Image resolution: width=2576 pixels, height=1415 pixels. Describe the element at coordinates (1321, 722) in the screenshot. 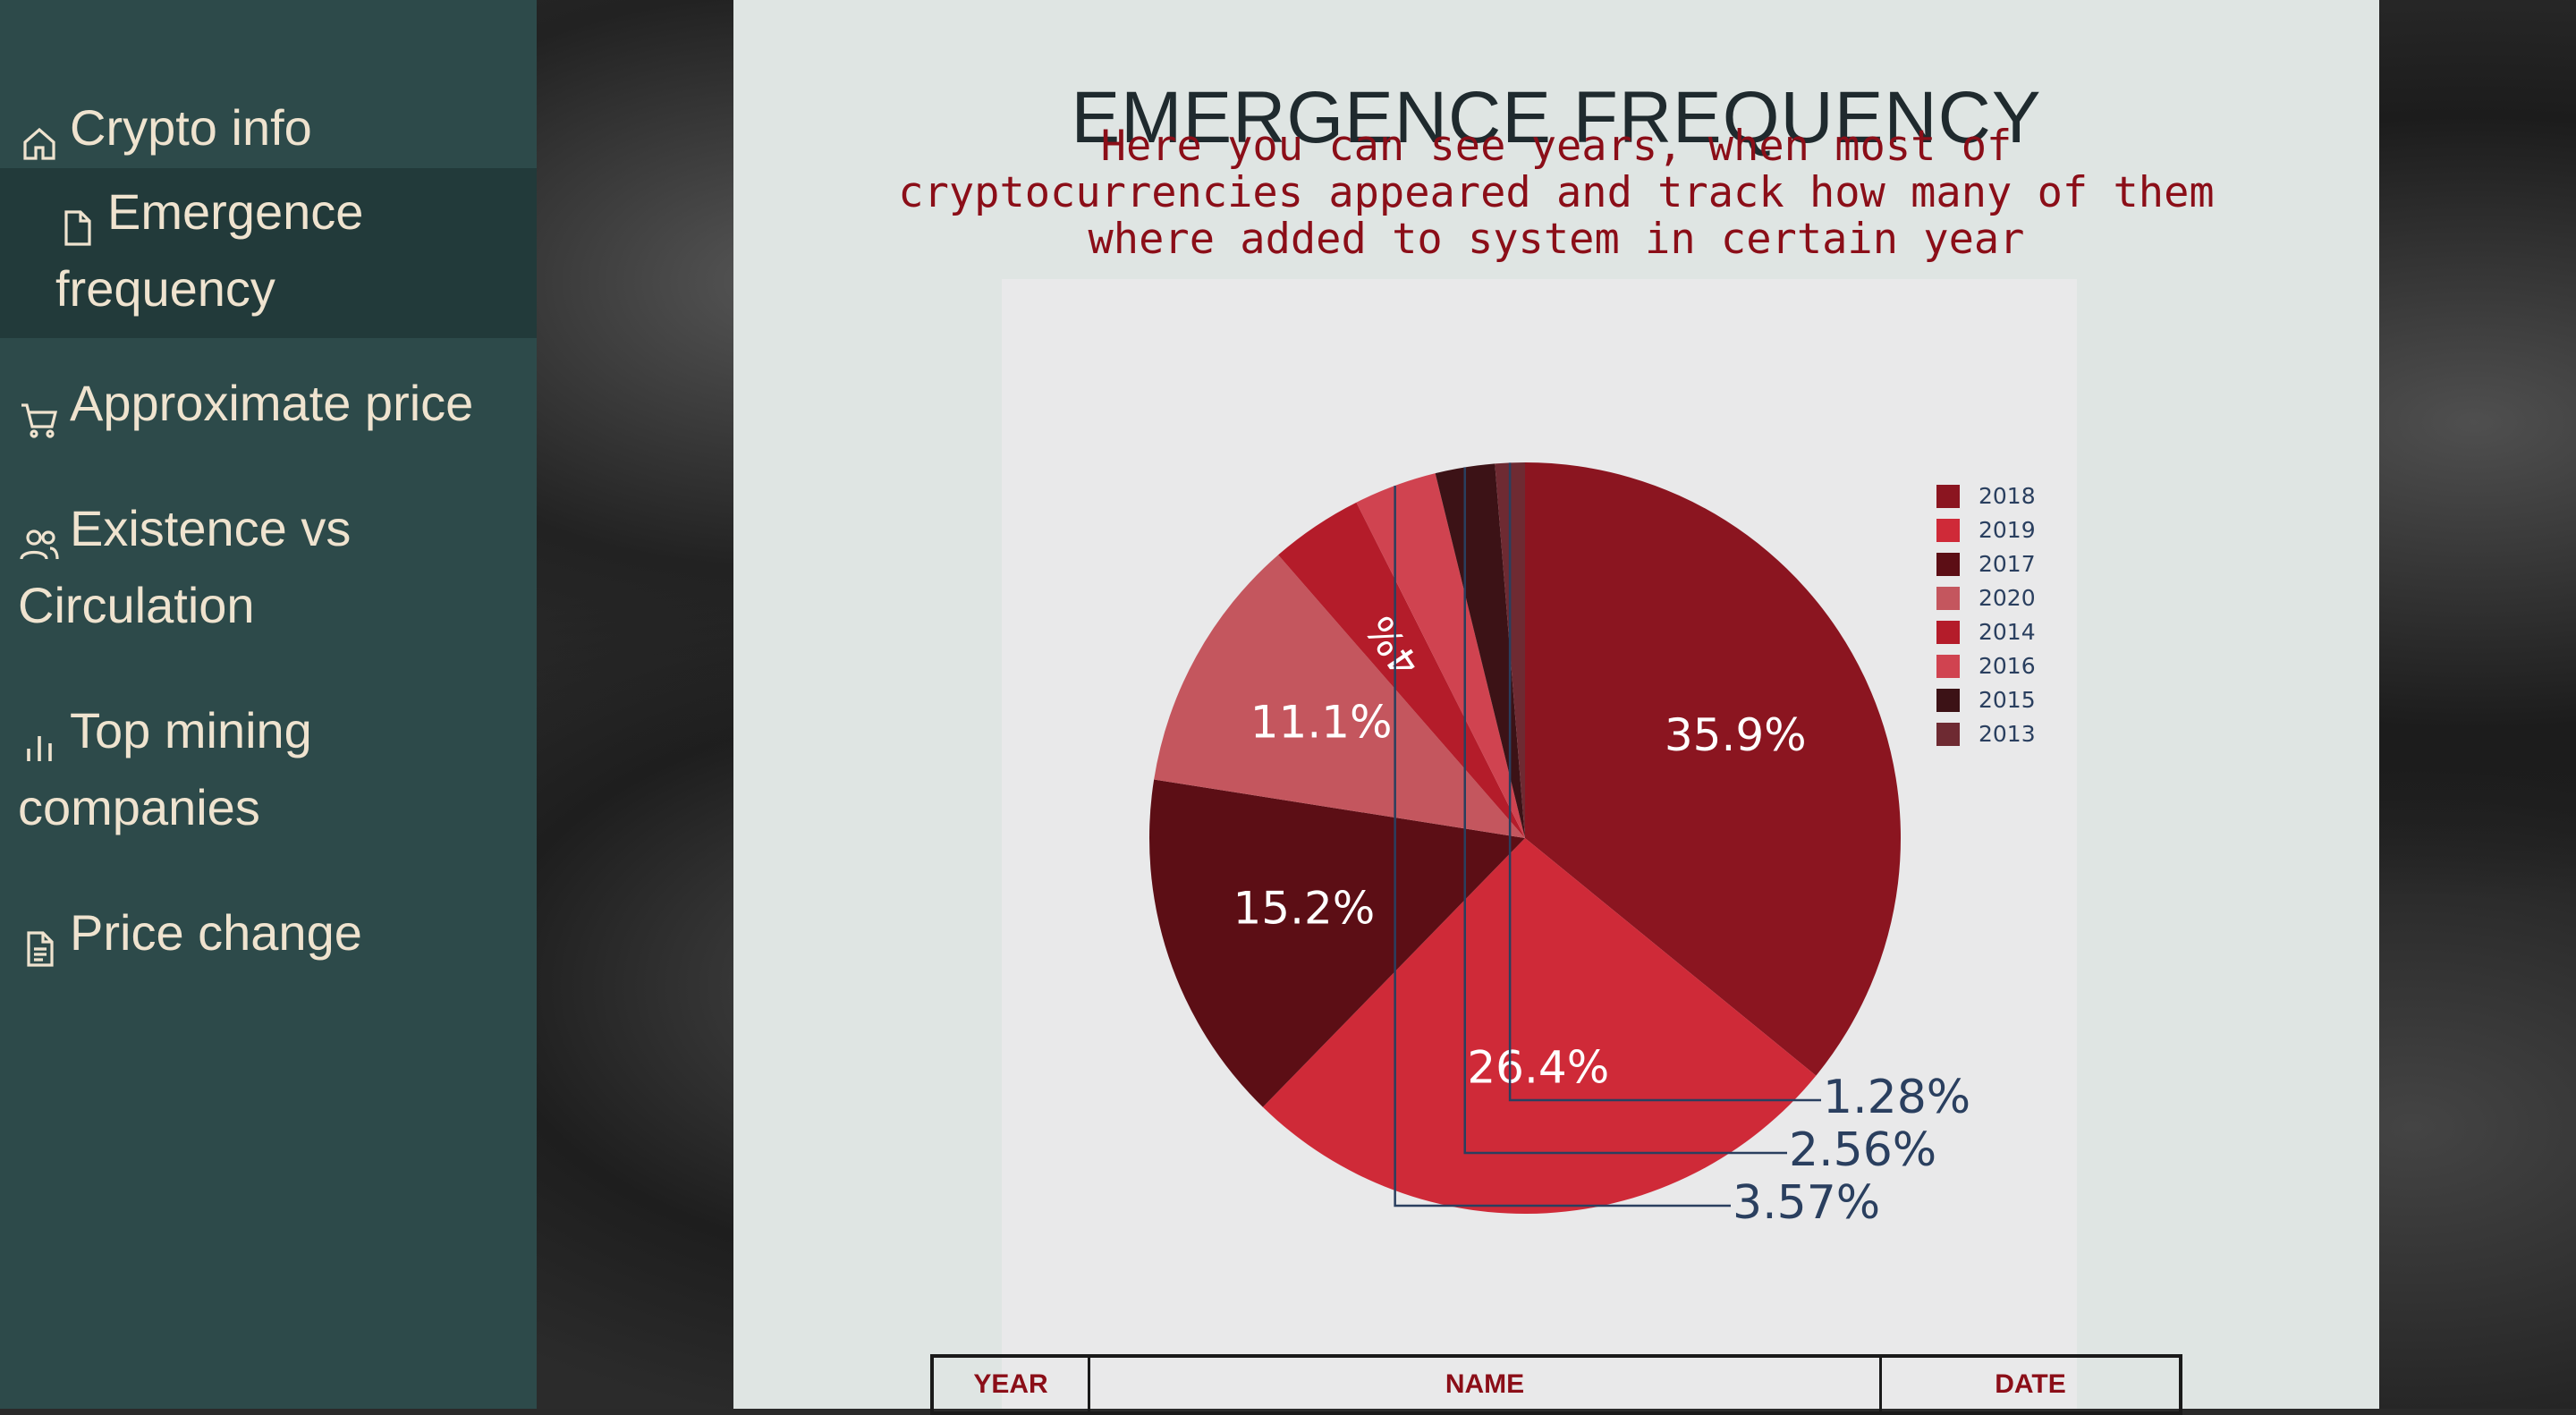

I see `pie-label-2020: 11.1%` at that location.